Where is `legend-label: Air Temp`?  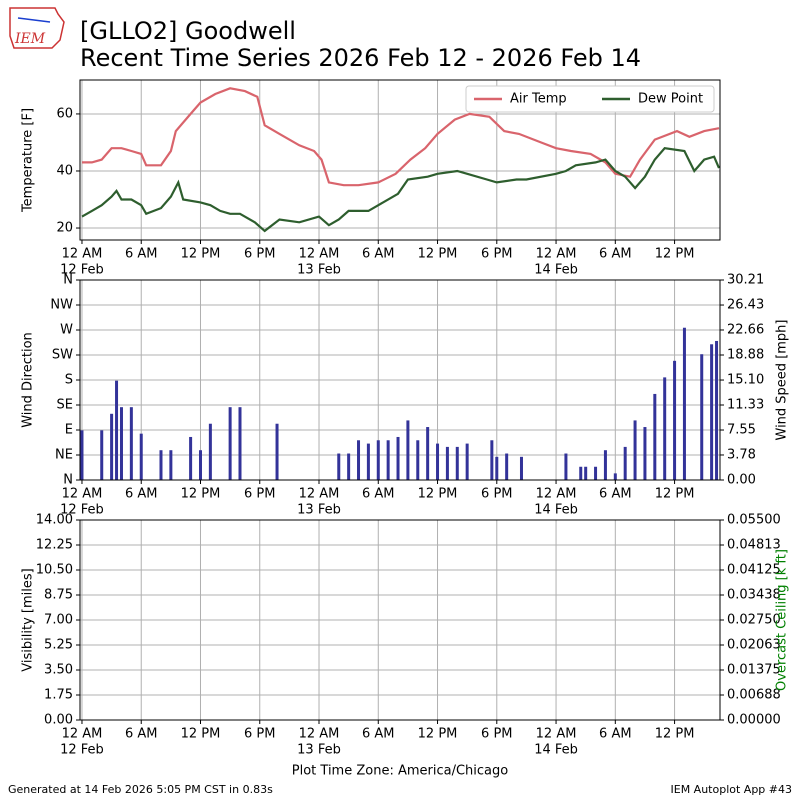
legend-label: Air Temp is located at coordinates (538, 99).